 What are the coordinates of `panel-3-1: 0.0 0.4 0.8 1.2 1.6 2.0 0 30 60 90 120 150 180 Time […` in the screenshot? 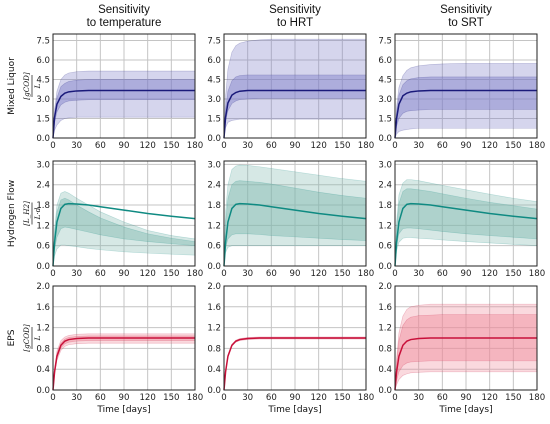 It's located at (119, 348).